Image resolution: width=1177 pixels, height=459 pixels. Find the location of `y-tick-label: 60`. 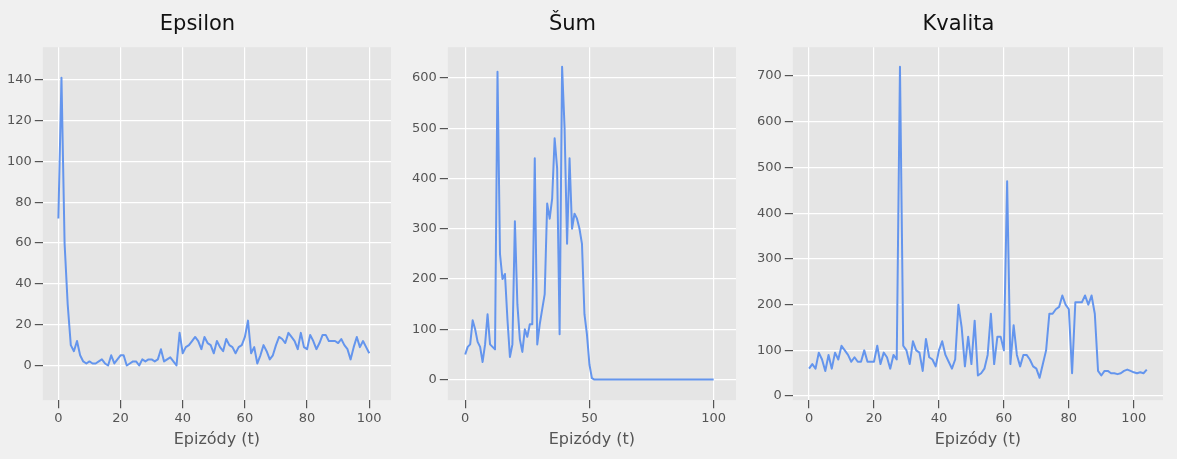

y-tick-label: 60 is located at coordinates (23, 242).